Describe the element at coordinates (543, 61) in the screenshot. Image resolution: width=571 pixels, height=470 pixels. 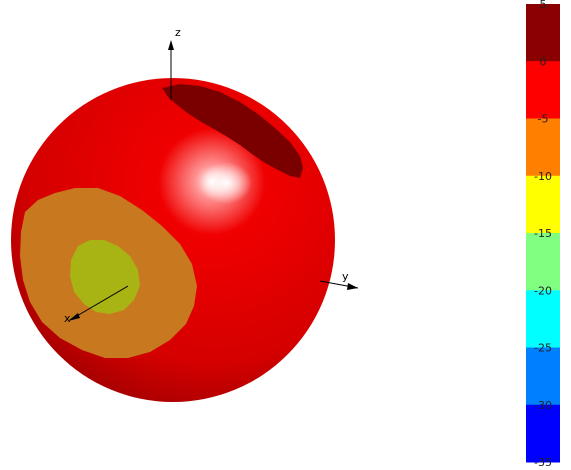
I see `colorbar-tick-label: 0` at that location.